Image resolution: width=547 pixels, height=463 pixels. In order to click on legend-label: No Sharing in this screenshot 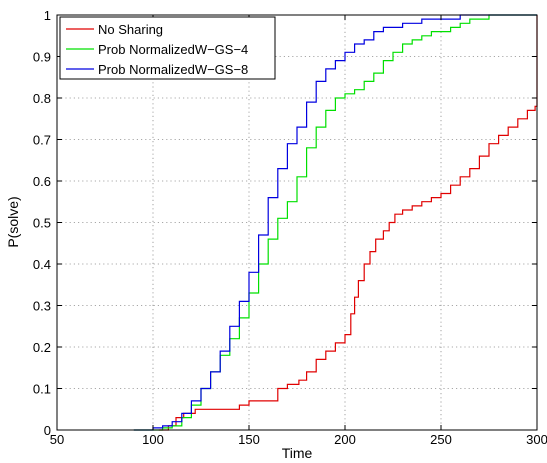, I will do `click(130, 29)`.